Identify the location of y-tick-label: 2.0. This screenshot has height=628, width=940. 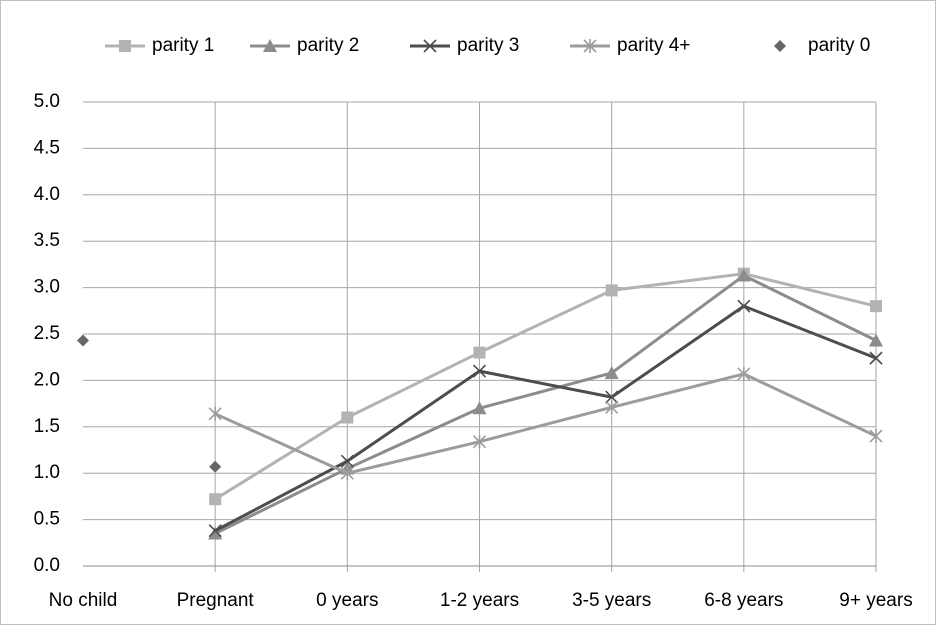
(47, 379).